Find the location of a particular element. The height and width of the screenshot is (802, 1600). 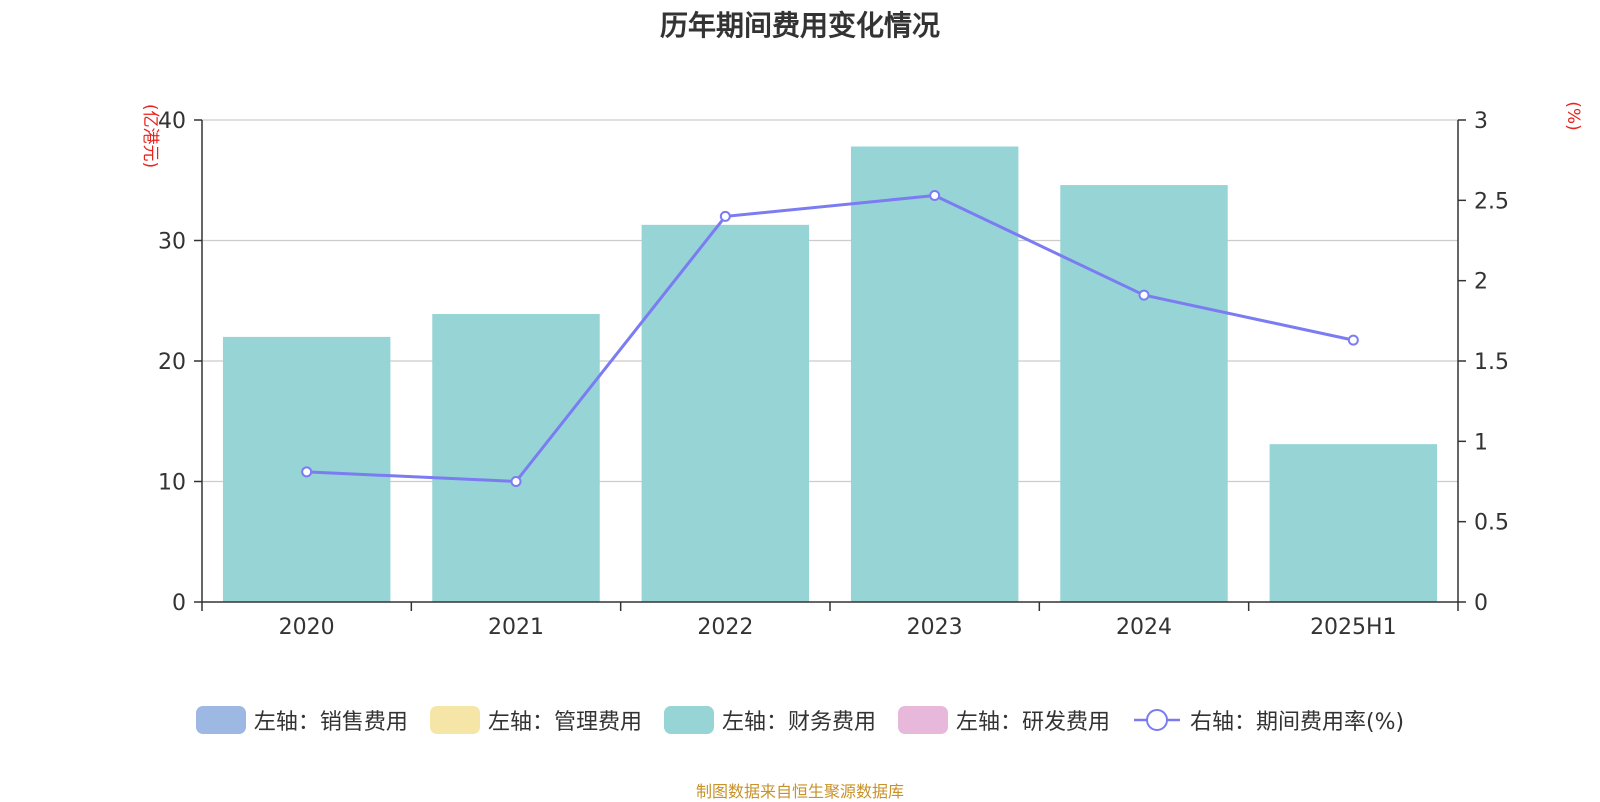

left-tick-label: 10 is located at coordinates (172, 483).